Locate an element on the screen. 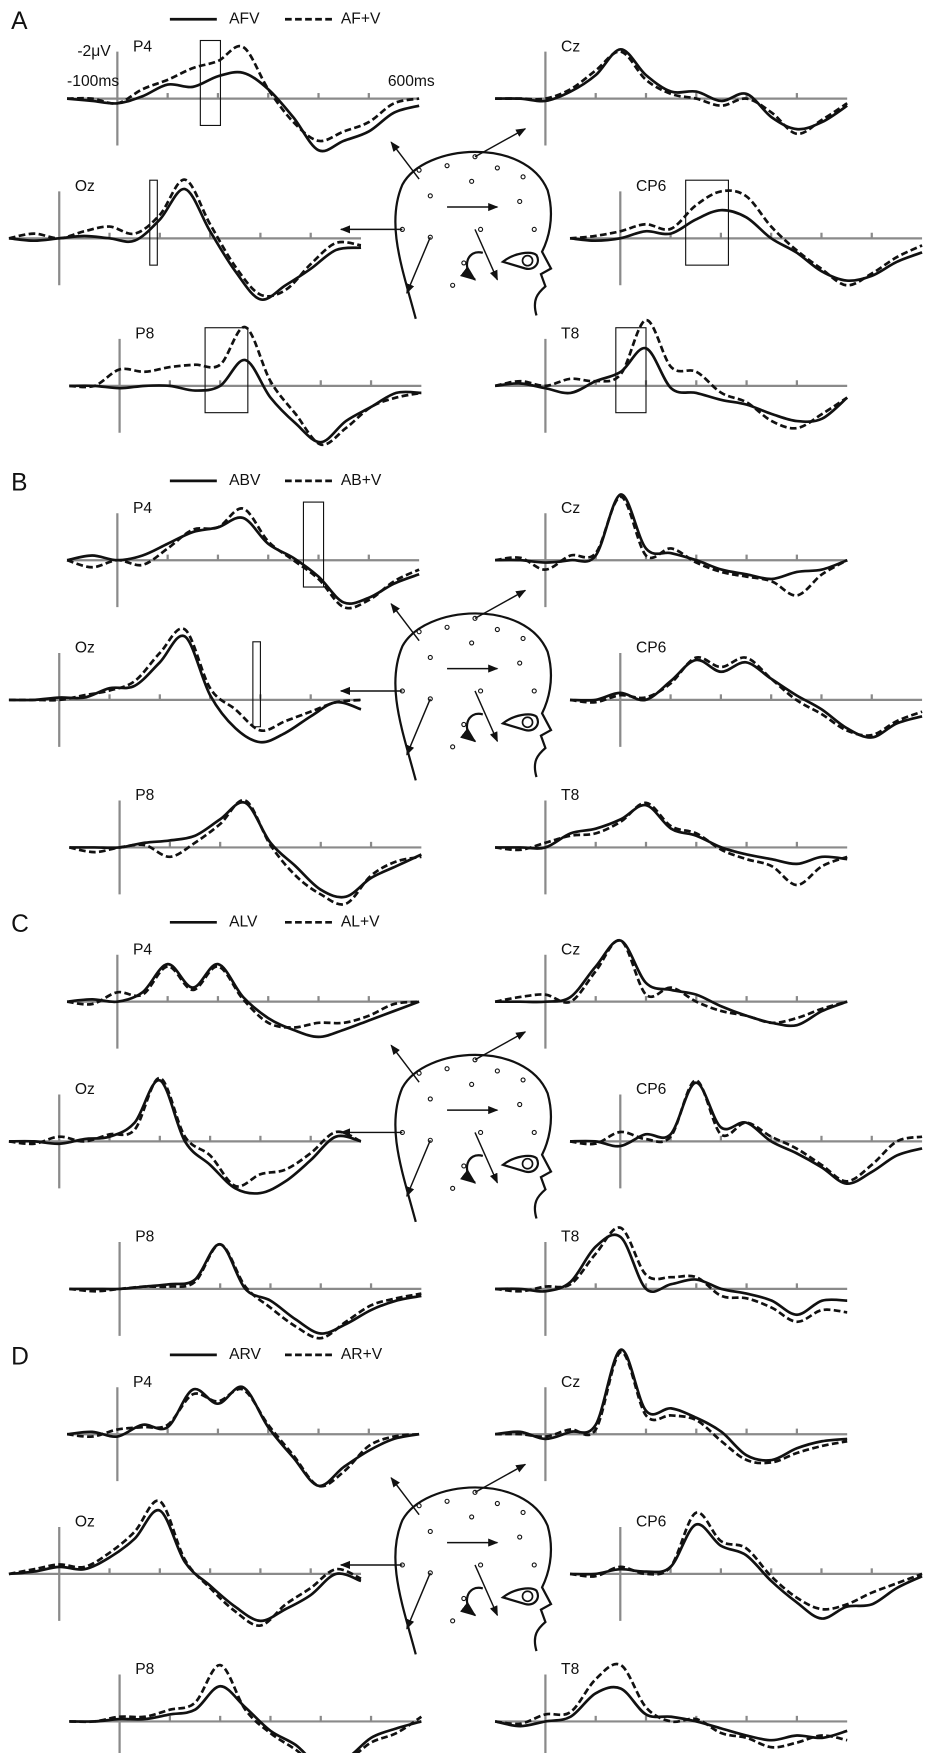  legend-label: ARV is located at coordinates (245, 1354).